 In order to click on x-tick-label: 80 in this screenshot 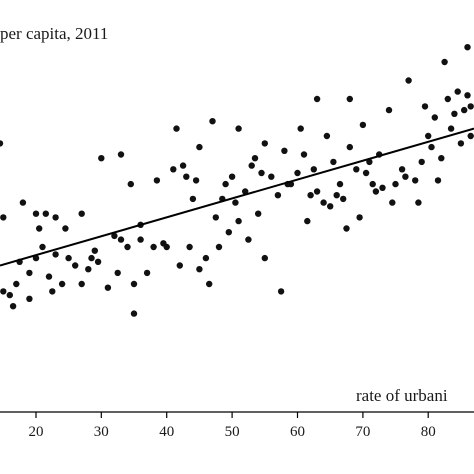, I will do `click(428, 432)`.